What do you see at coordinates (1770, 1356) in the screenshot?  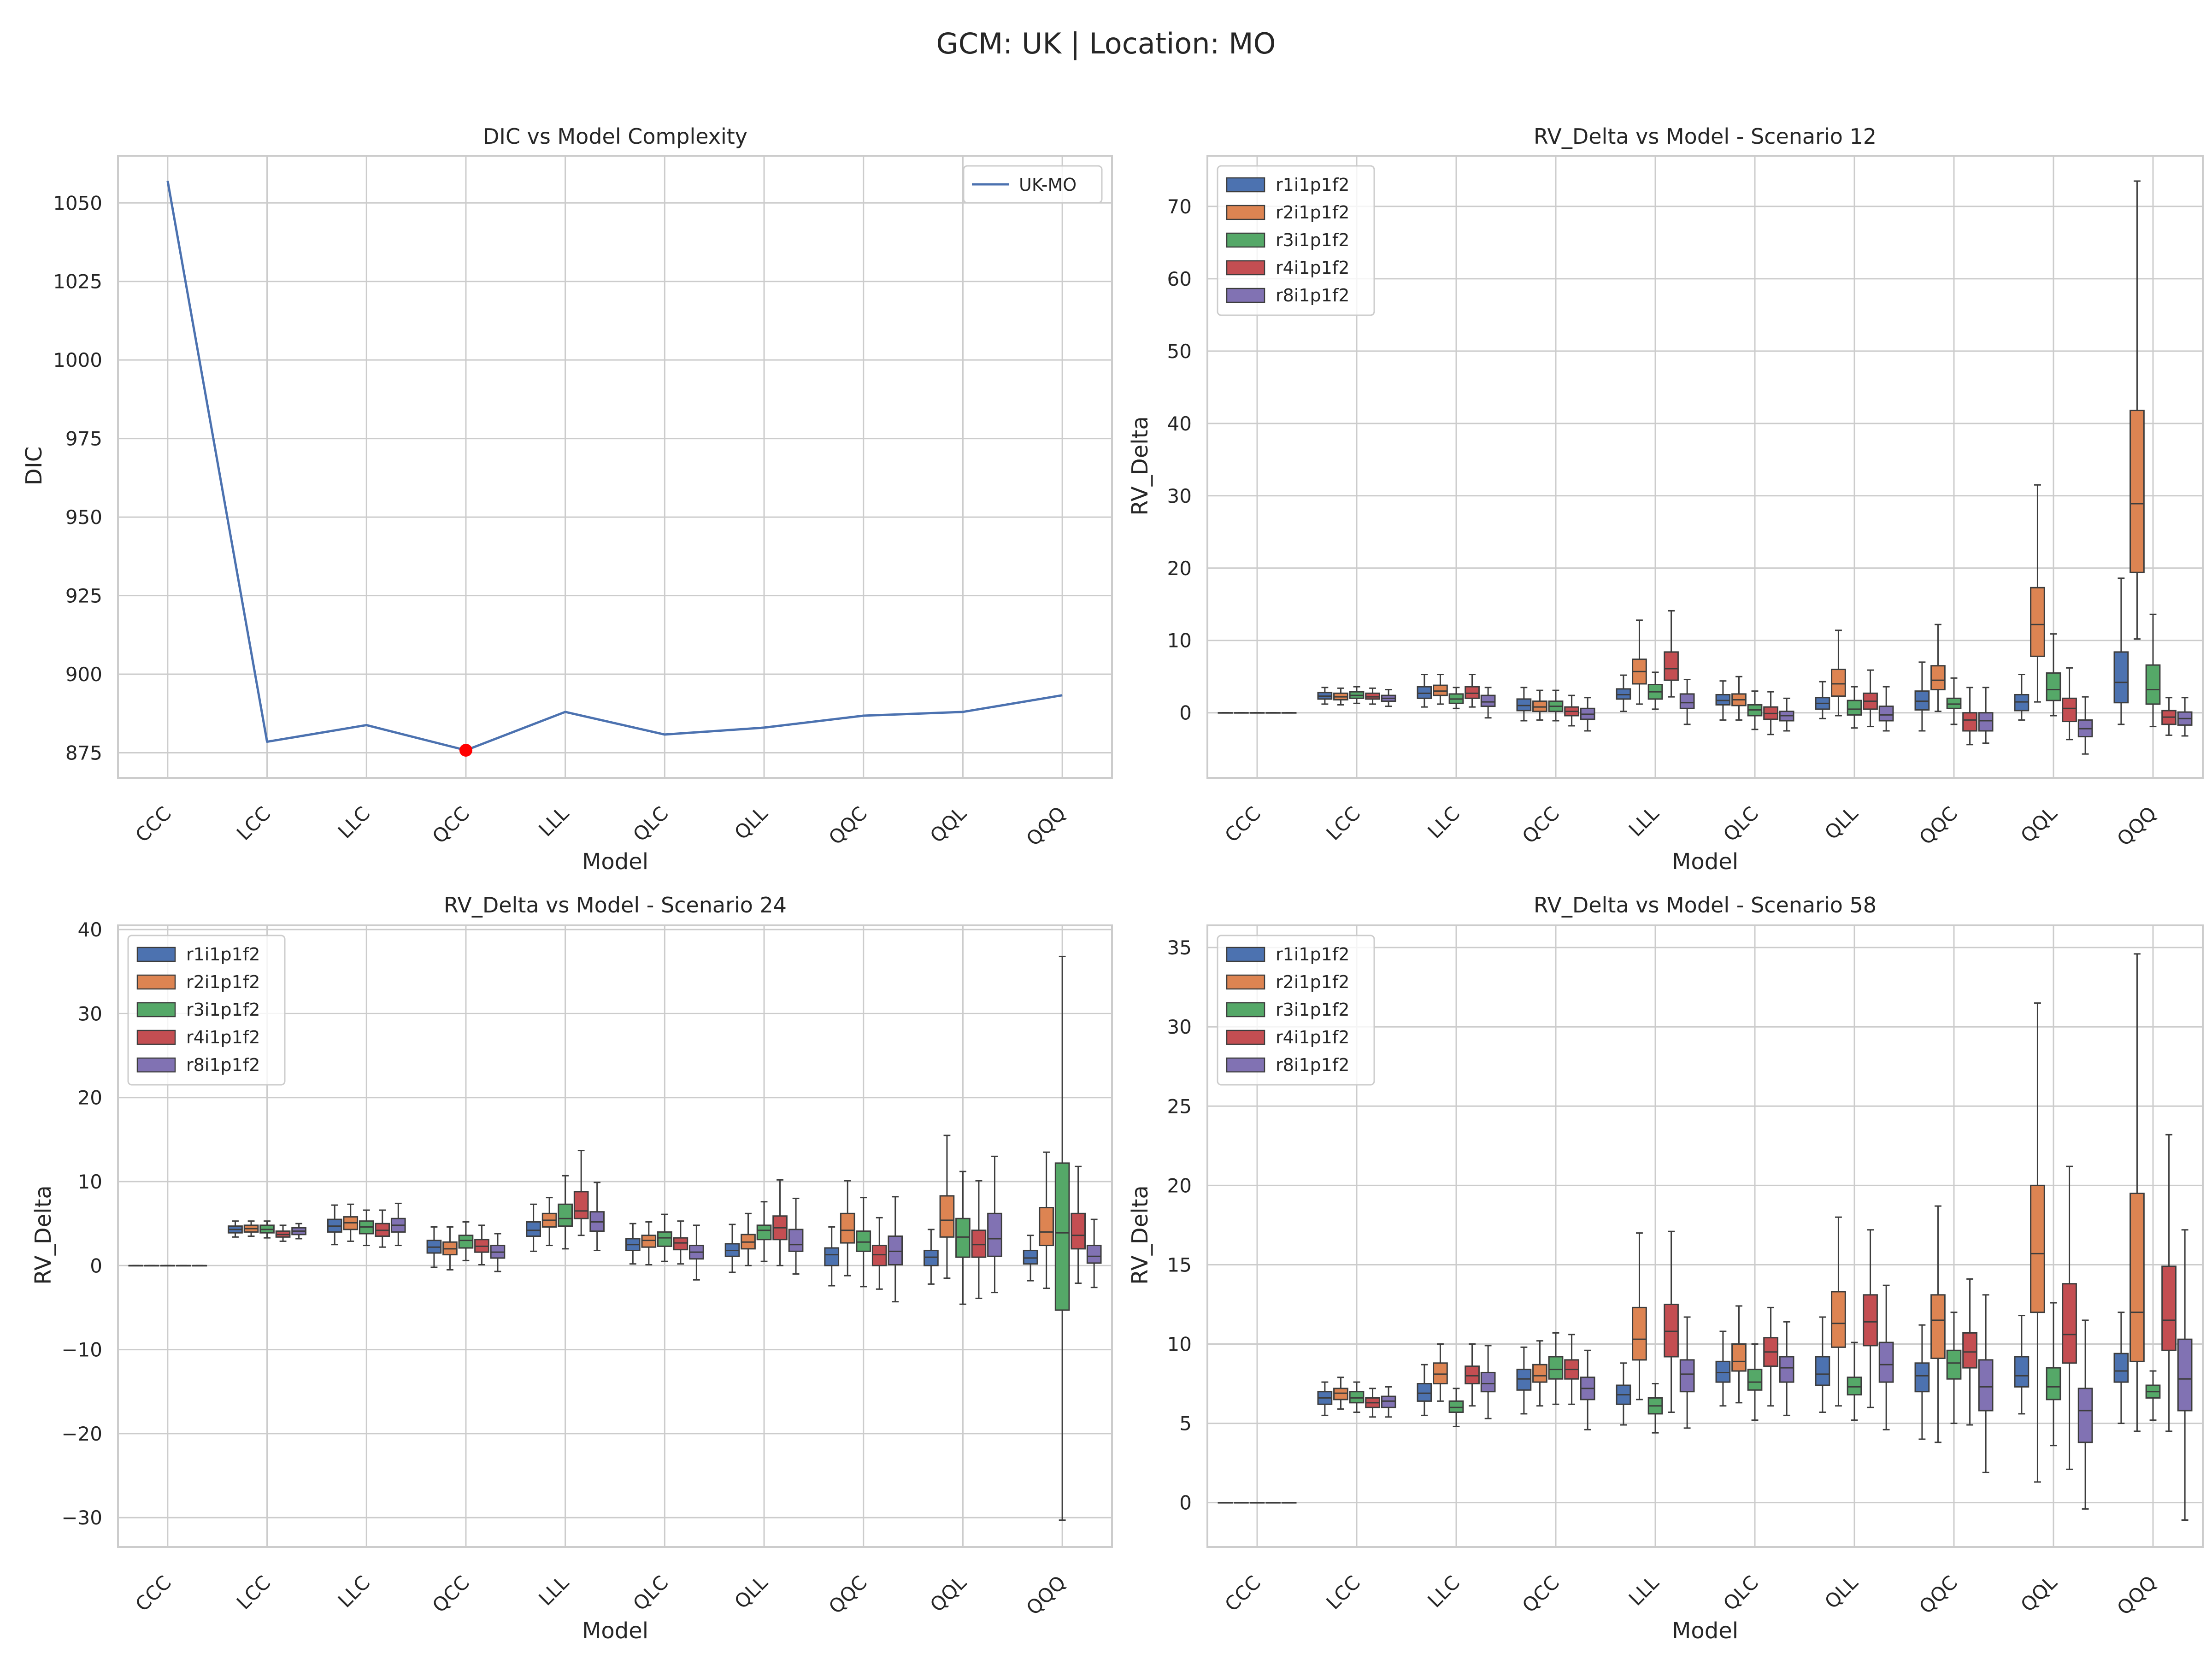 I see `box-QLC-r4i1p1f2` at bounding box center [1770, 1356].